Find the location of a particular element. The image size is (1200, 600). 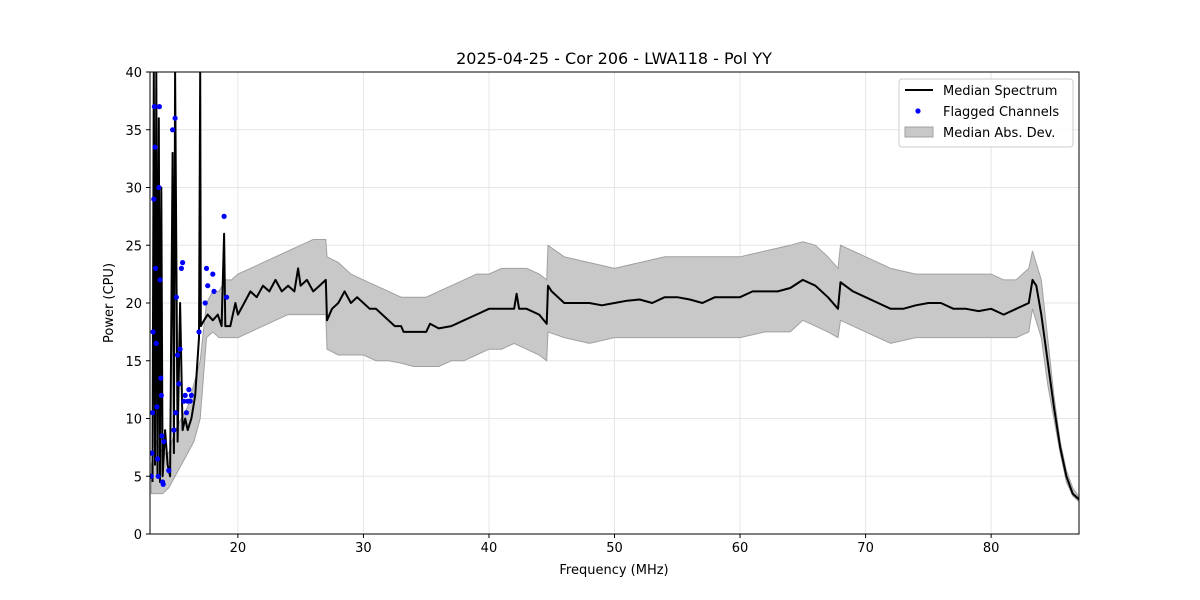

legend-flagged-label: Flagged Channels is located at coordinates (1001, 112).